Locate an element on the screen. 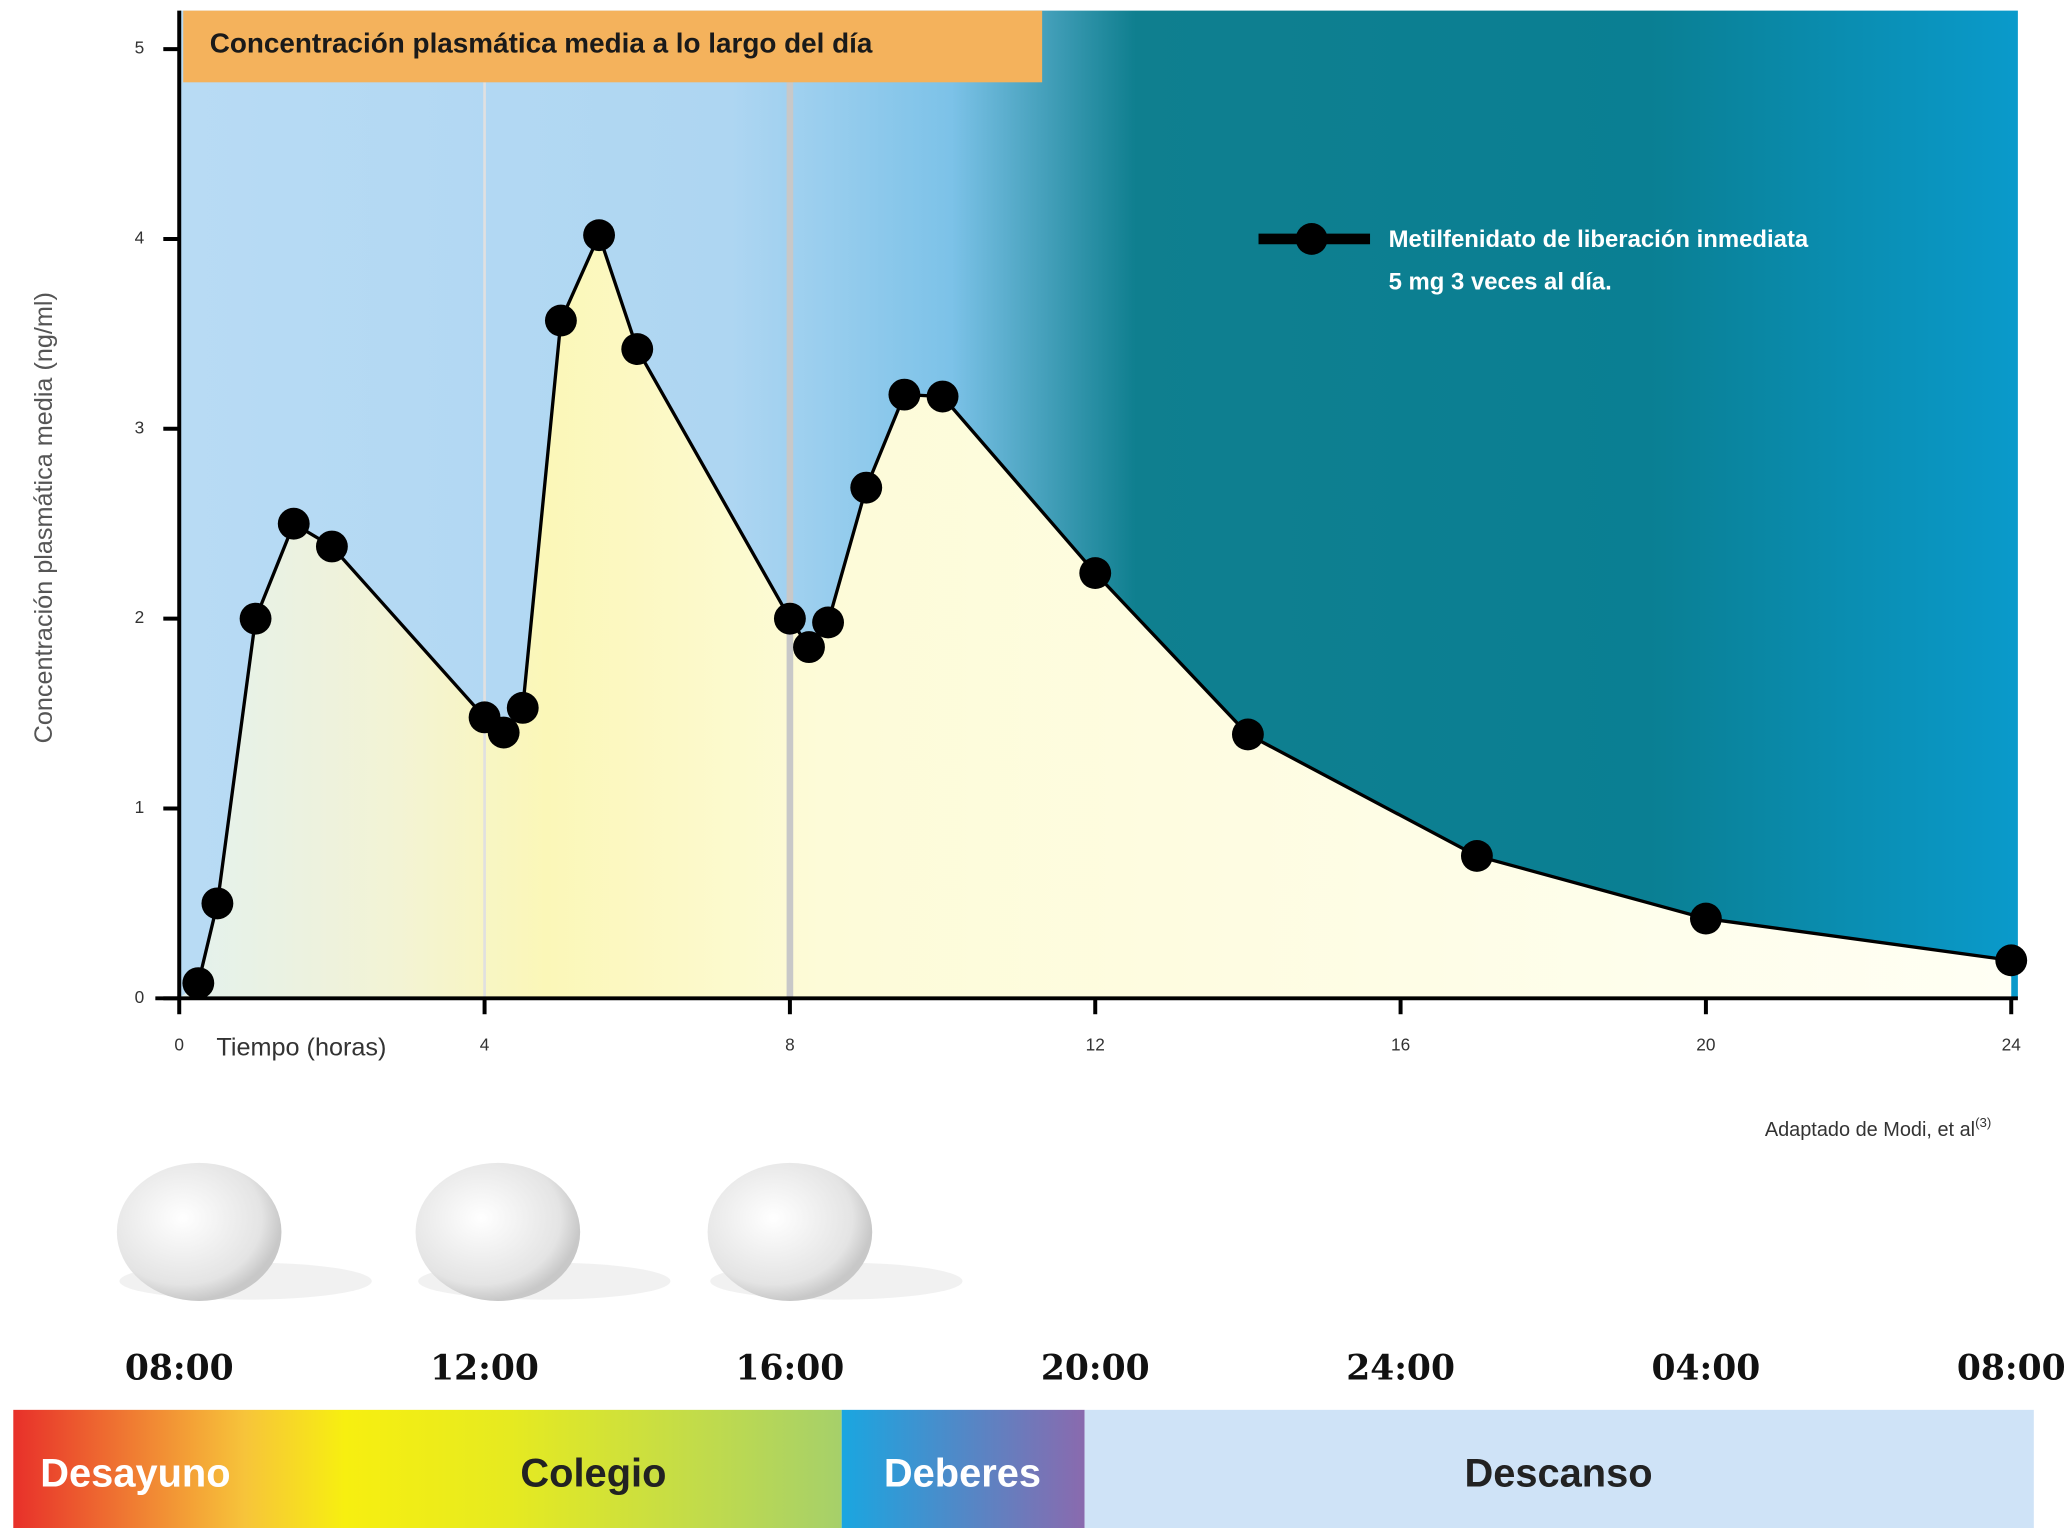  x-tick-label: 0 is located at coordinates (179, 1045).